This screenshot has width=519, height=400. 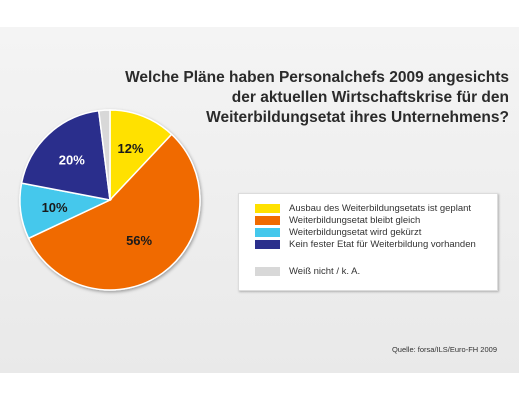 I want to click on pie-slice-ausbau, so click(x=141, y=155).